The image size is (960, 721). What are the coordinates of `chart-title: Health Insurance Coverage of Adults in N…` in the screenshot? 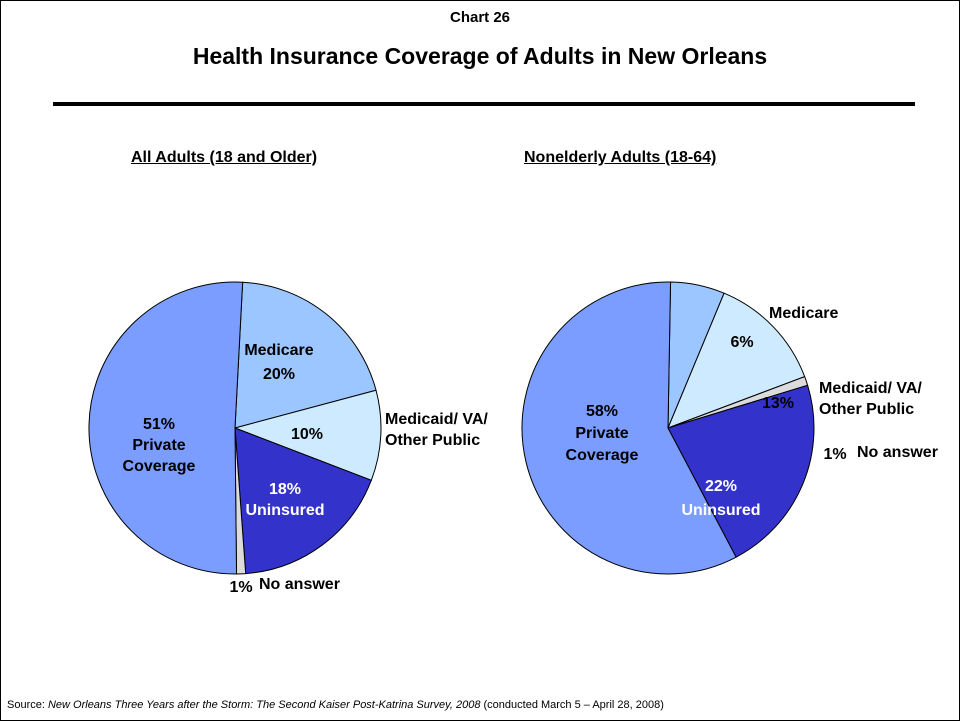 It's located at (480, 56).